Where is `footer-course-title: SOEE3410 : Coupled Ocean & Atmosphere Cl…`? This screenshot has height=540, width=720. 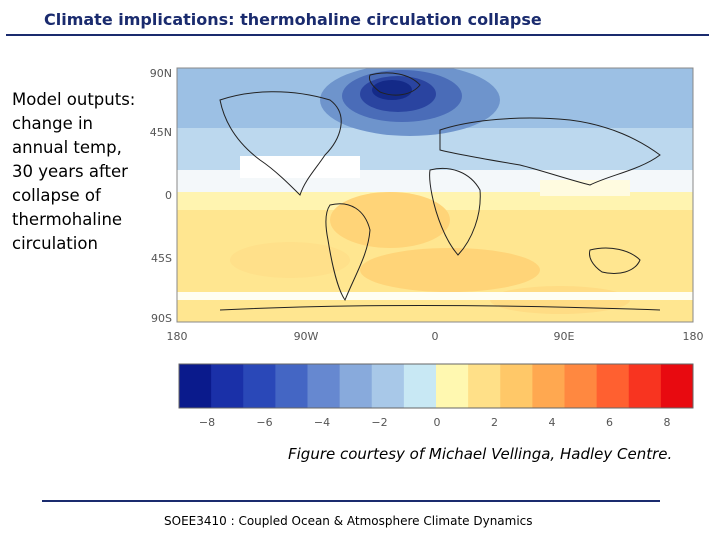
footer-course-title: SOEE3410 : Coupled Ocean & Atmosphere Cl… is located at coordinates (348, 521).